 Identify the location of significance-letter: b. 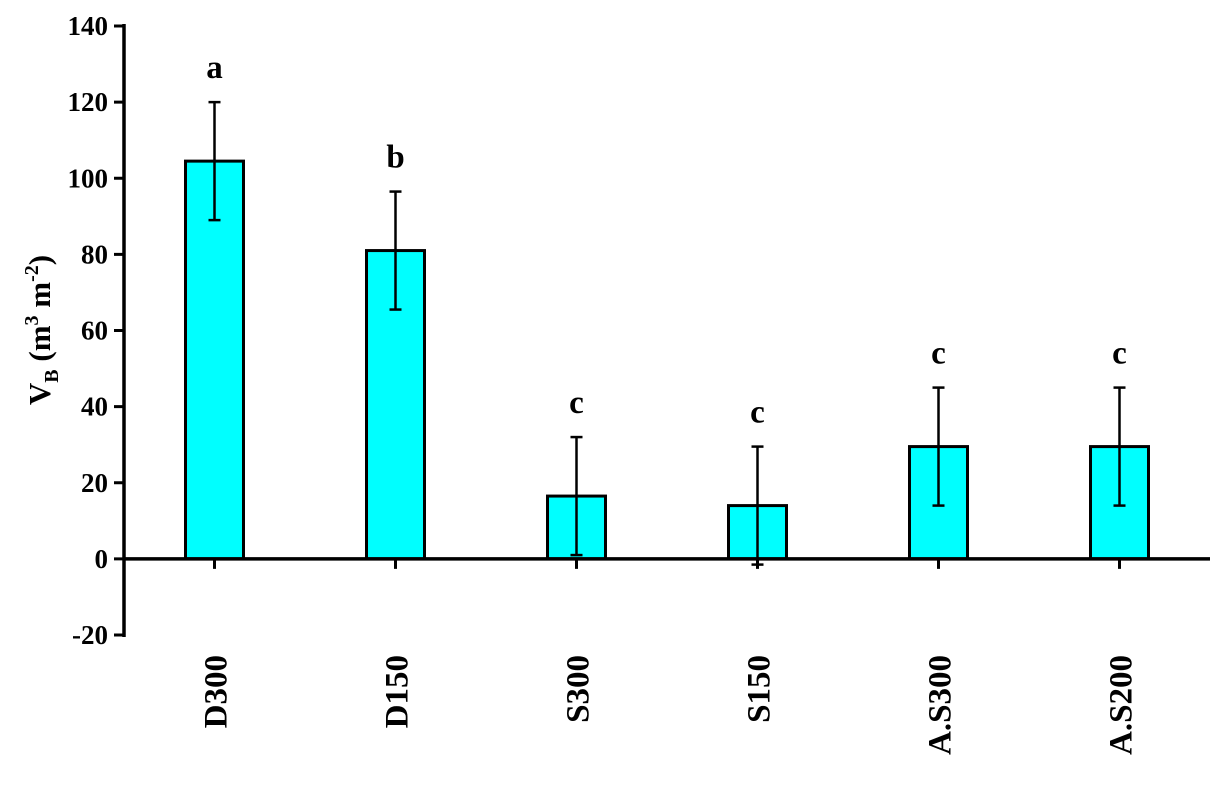
(395, 158).